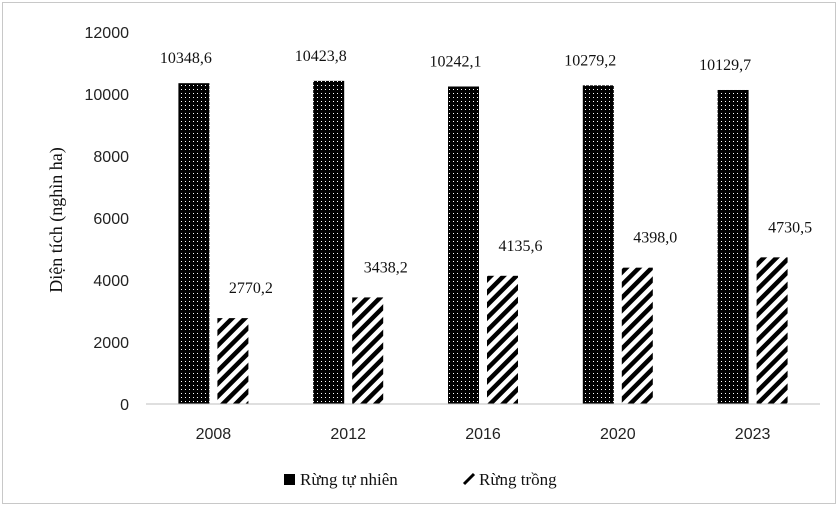 This screenshot has width=840, height=508. What do you see at coordinates (321, 56) in the screenshot?
I see `data-label-natural-forest: 10423,8` at bounding box center [321, 56].